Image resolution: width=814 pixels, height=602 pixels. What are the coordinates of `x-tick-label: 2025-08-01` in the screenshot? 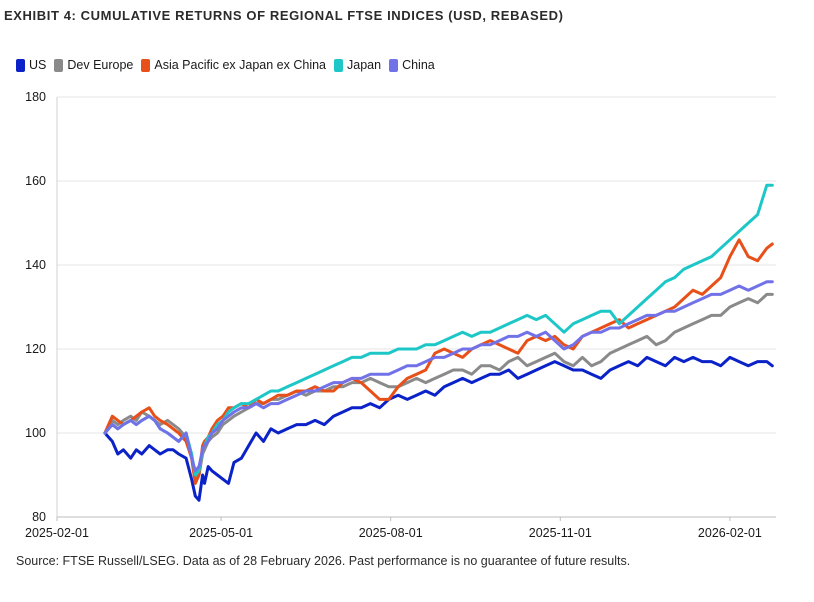 It's located at (391, 533).